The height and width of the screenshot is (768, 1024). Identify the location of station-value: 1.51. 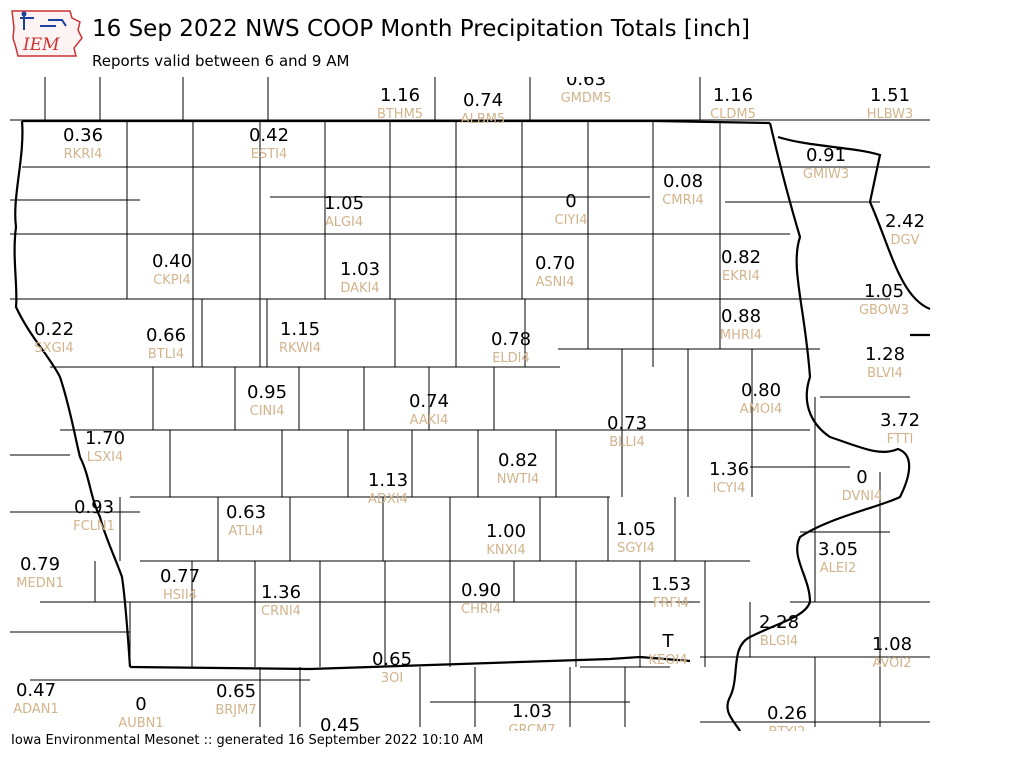
(890, 95).